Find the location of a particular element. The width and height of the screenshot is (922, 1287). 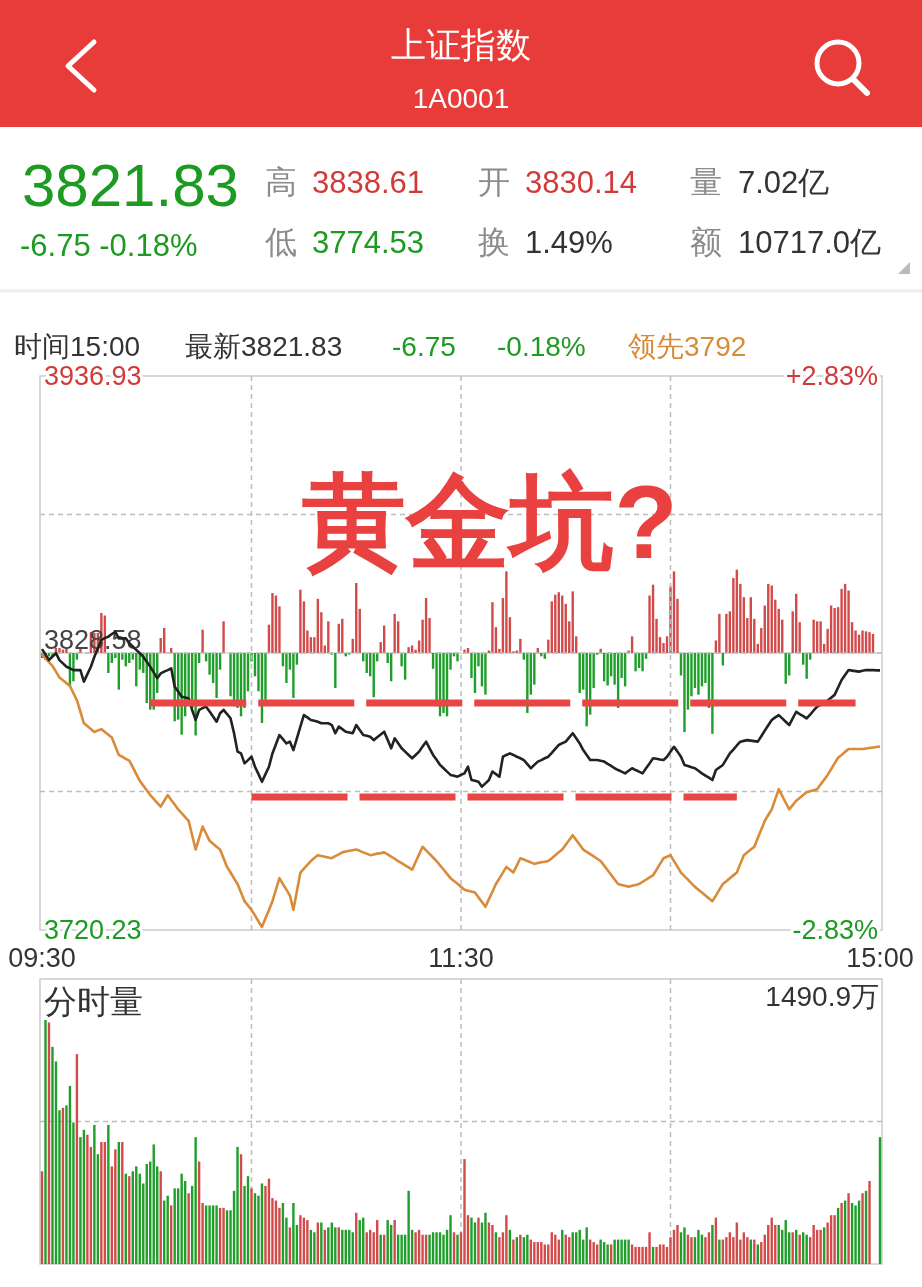

text: 3821.83 is located at coordinates (130, 185).